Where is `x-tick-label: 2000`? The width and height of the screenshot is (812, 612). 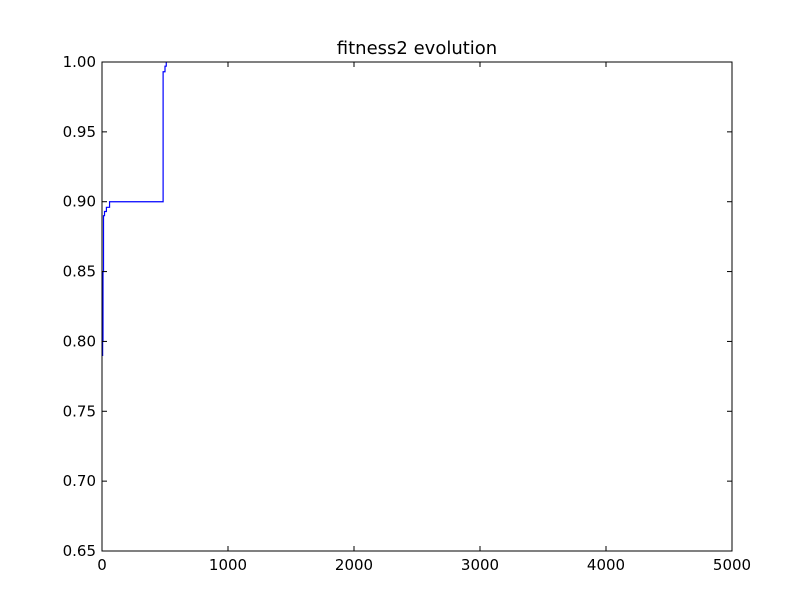
x-tick-label: 2000 is located at coordinates (354, 565).